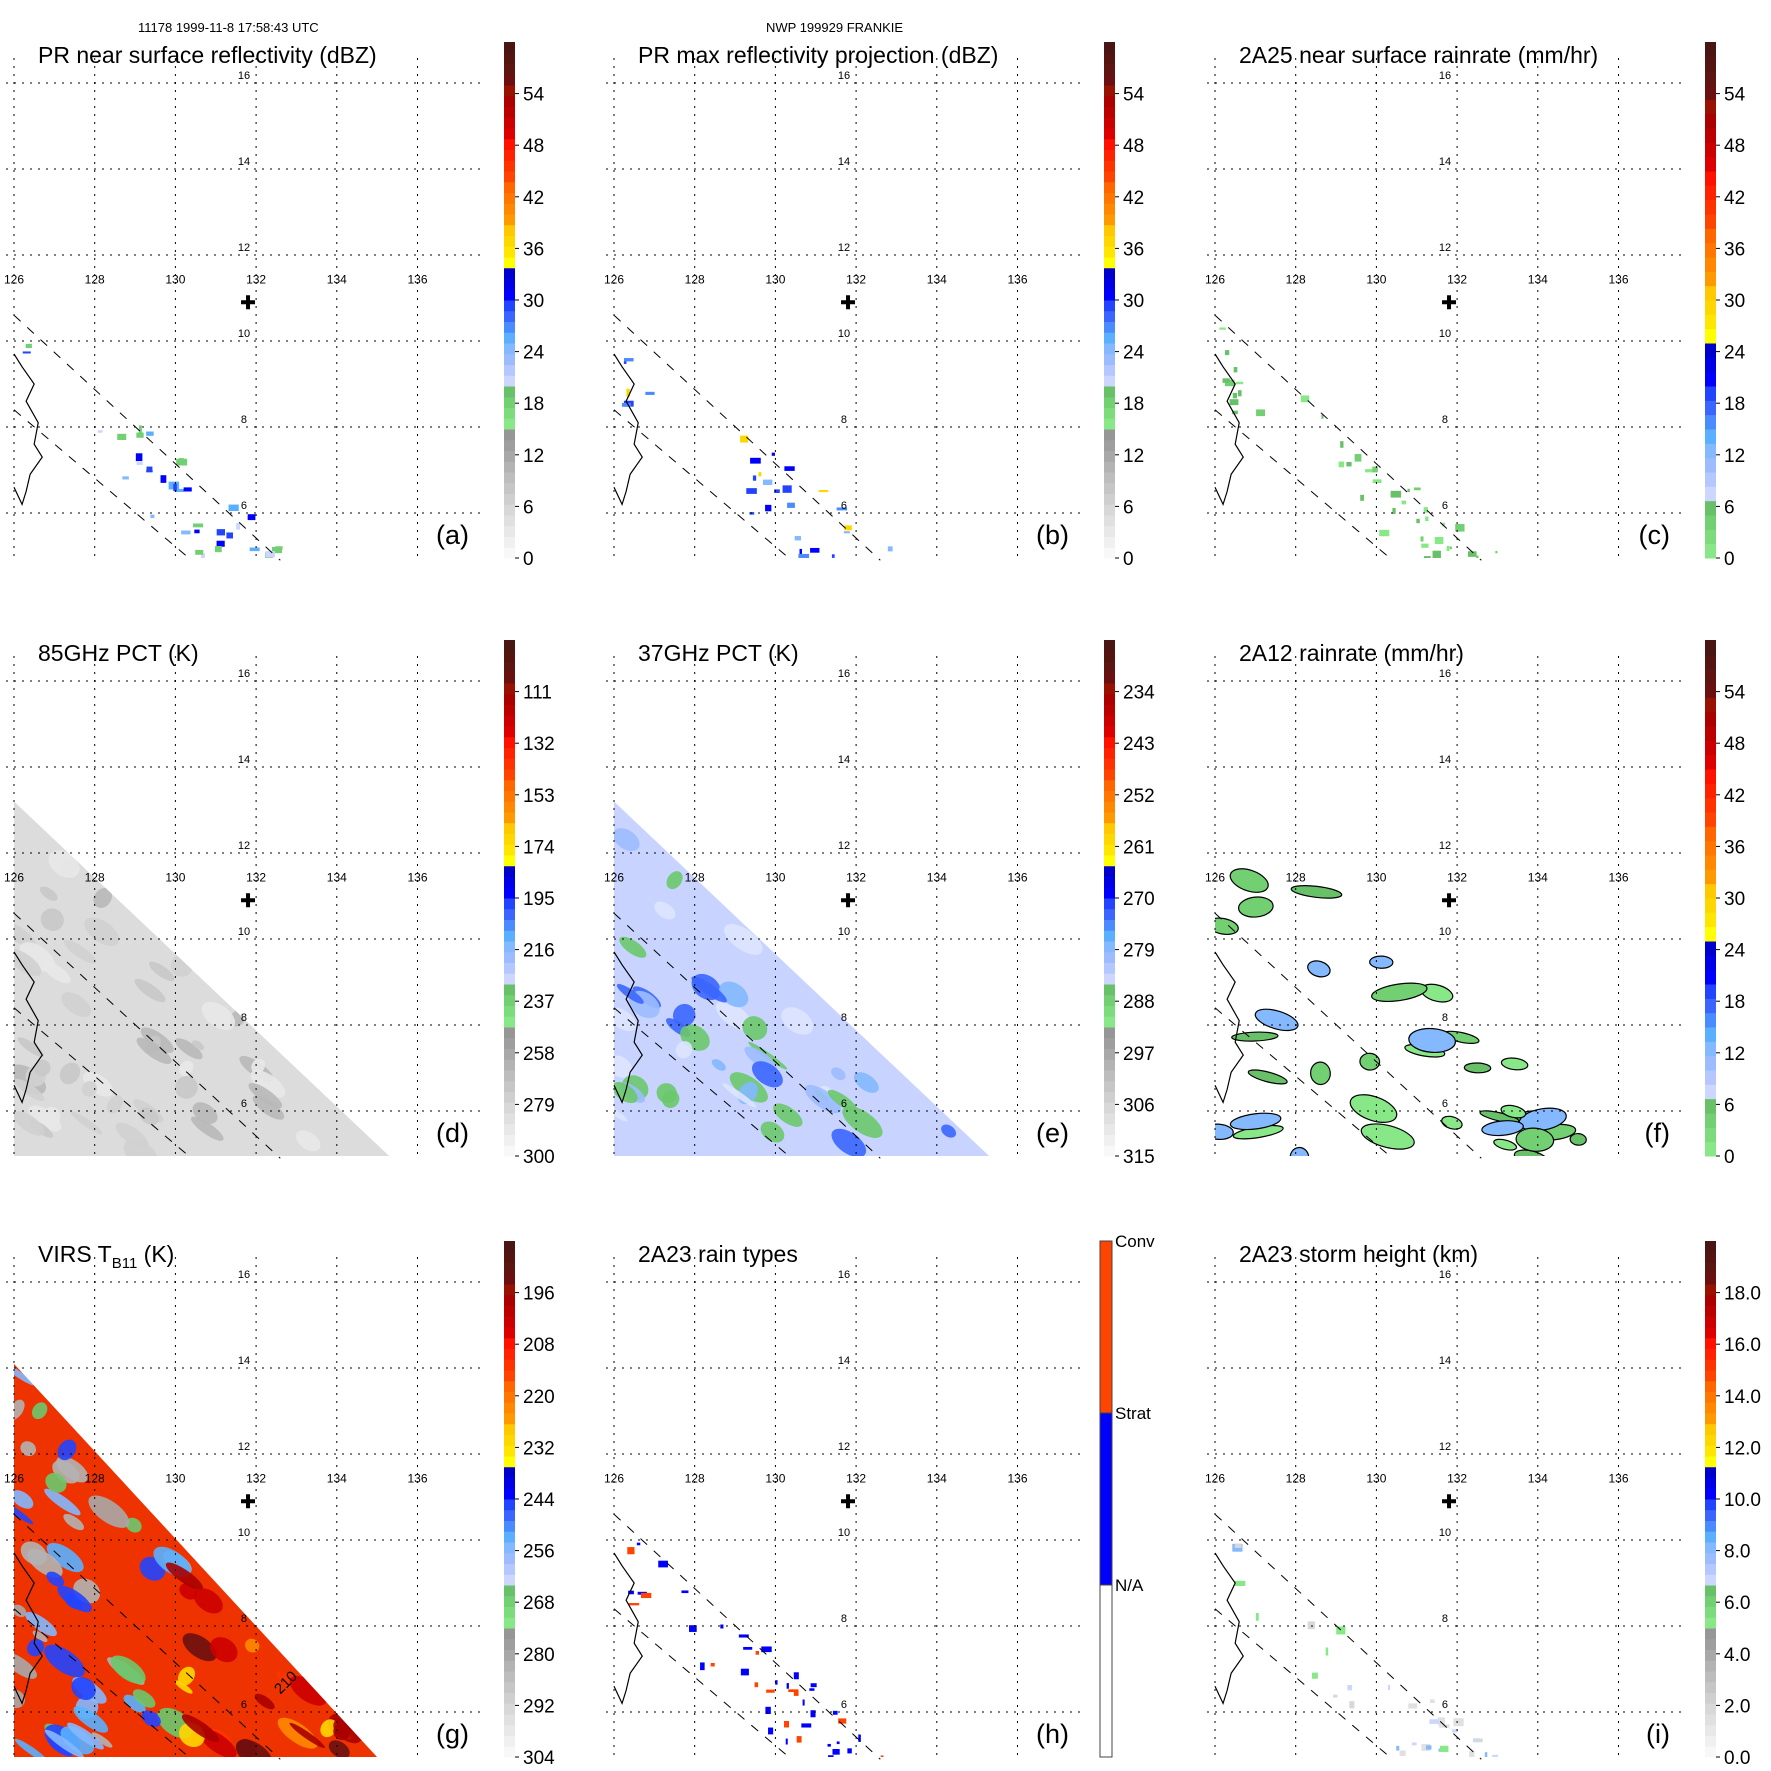  I want to click on lat-tick-label: 14, so click(1445, 760).